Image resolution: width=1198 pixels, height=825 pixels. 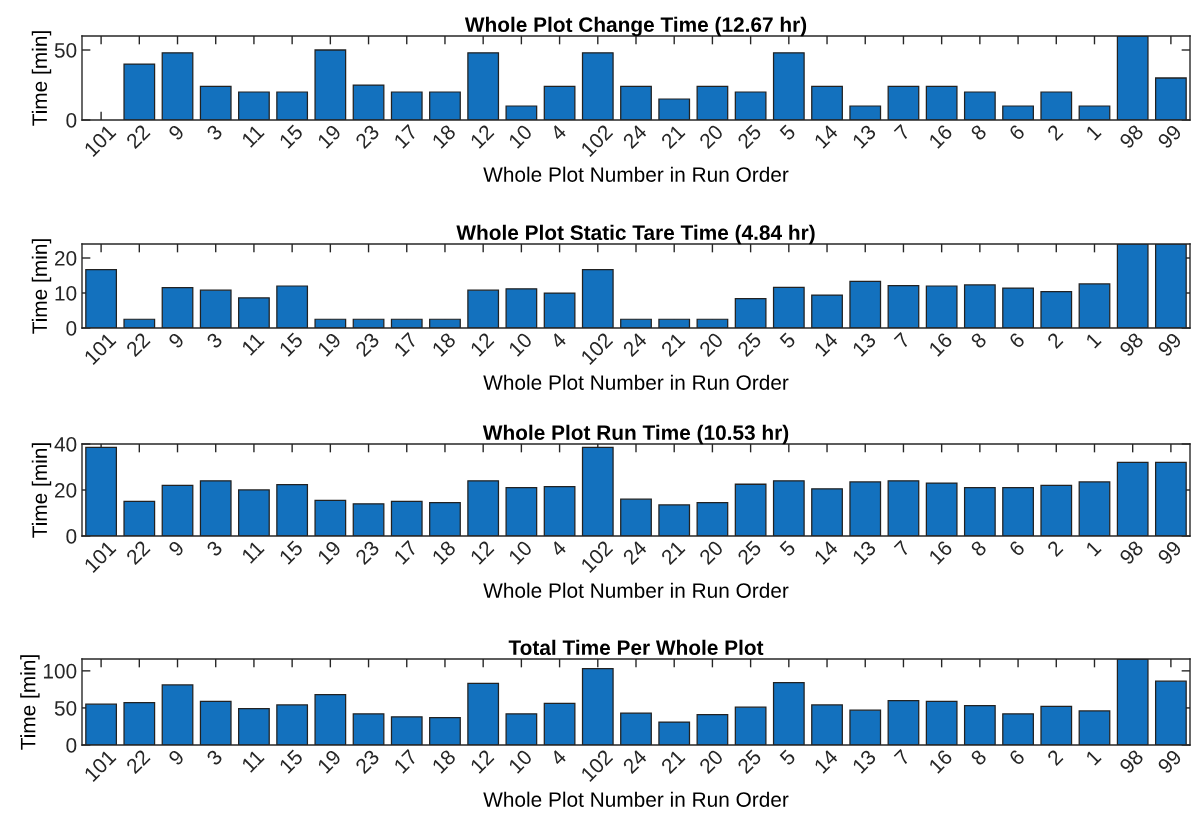 I want to click on y-tick-label: 50, so click(x=65, y=708).